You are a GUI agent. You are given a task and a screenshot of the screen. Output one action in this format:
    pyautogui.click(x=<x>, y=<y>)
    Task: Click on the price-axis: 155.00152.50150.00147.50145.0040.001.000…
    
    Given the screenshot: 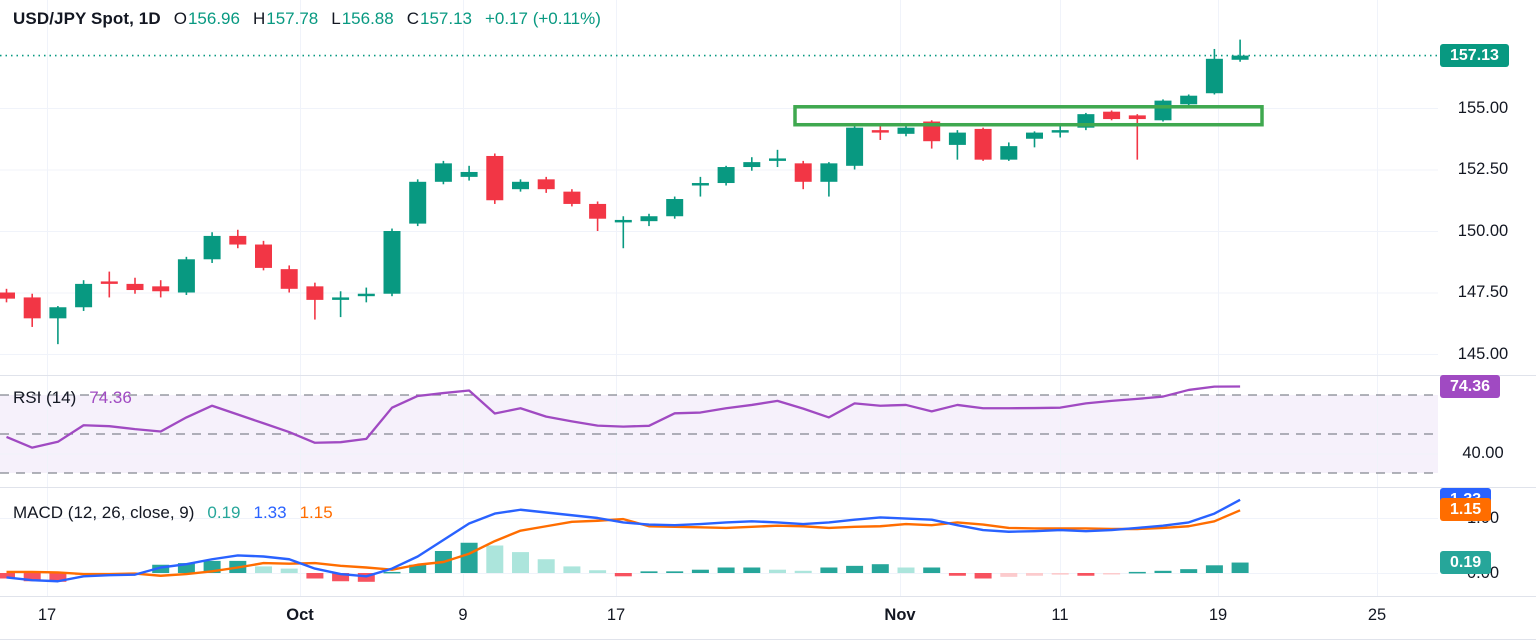 What is the action you would take?
    pyautogui.click(x=1487, y=320)
    